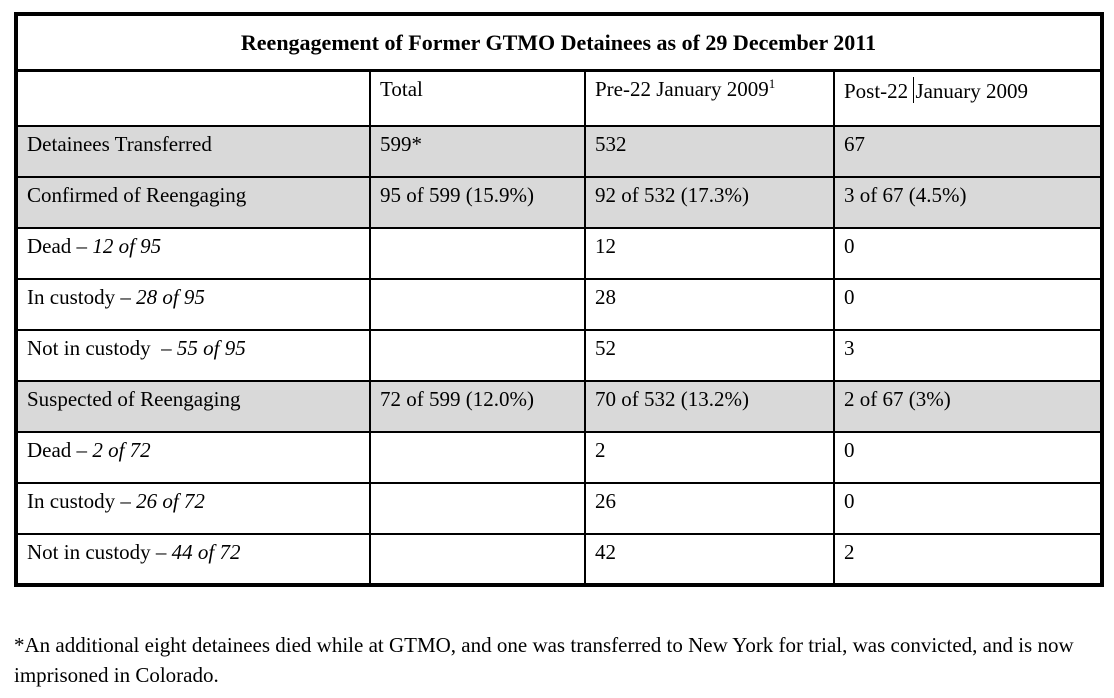  I want to click on table-row-confirmed-dead: Dead – 12 of 95 12 0, so click(559, 253).